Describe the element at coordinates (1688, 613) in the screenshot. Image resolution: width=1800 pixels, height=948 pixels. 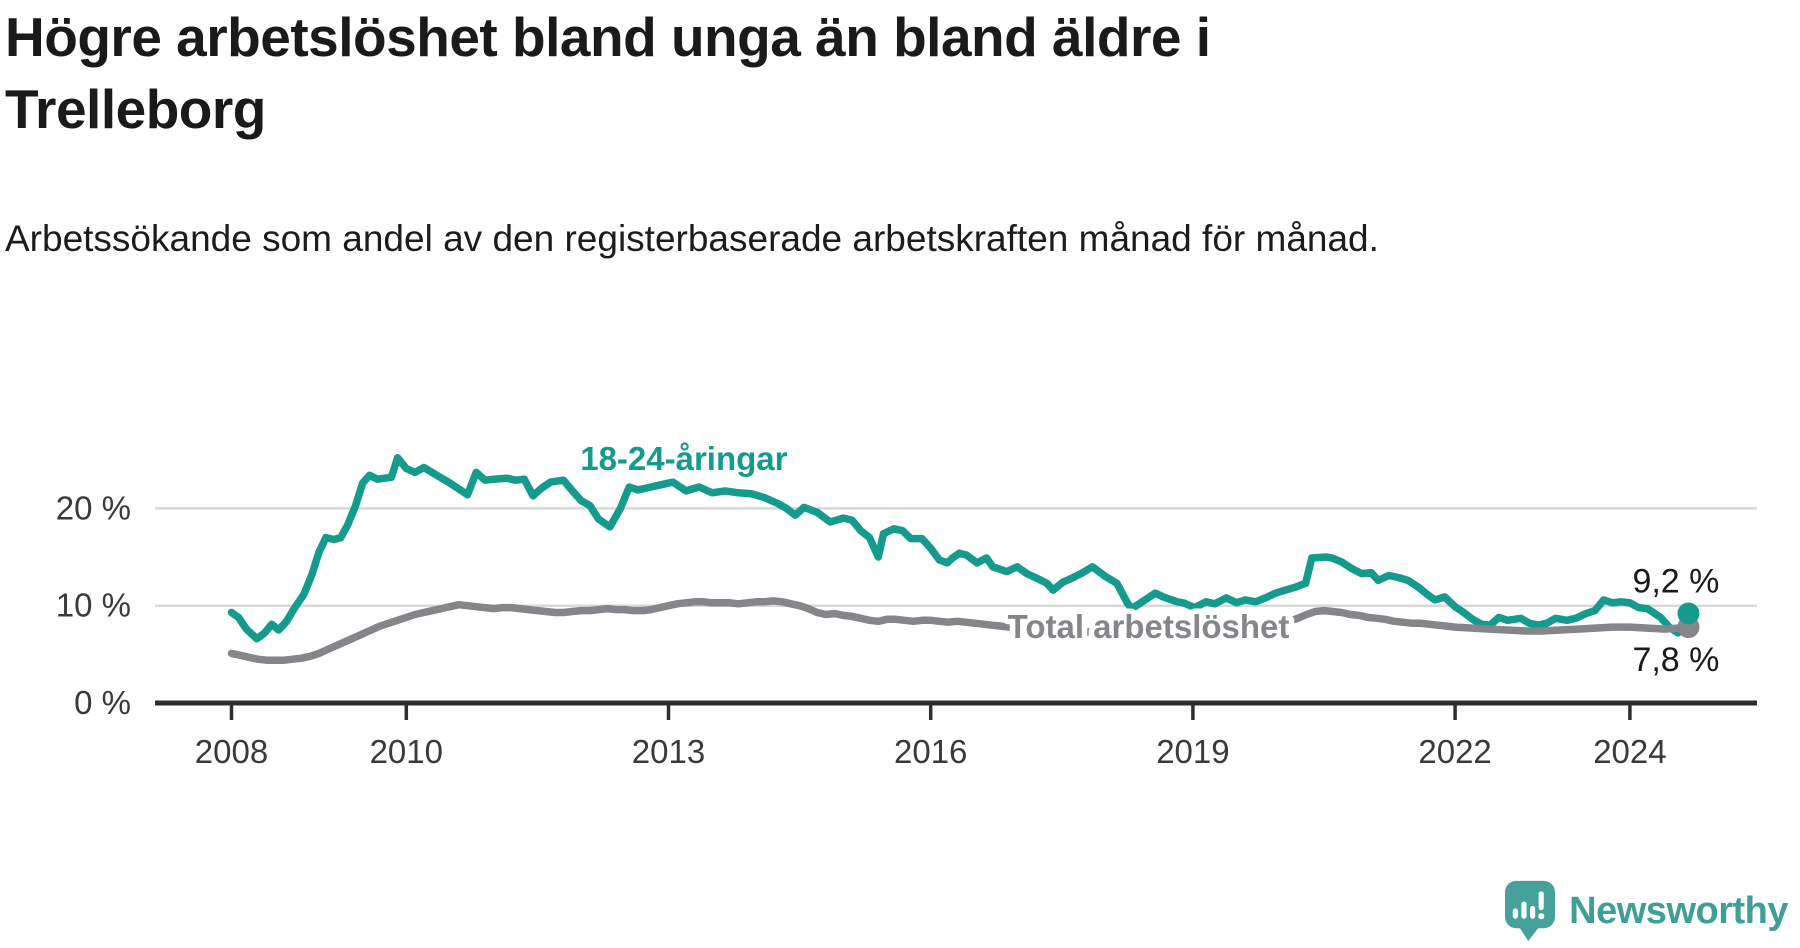
I see `series-end-dot` at that location.